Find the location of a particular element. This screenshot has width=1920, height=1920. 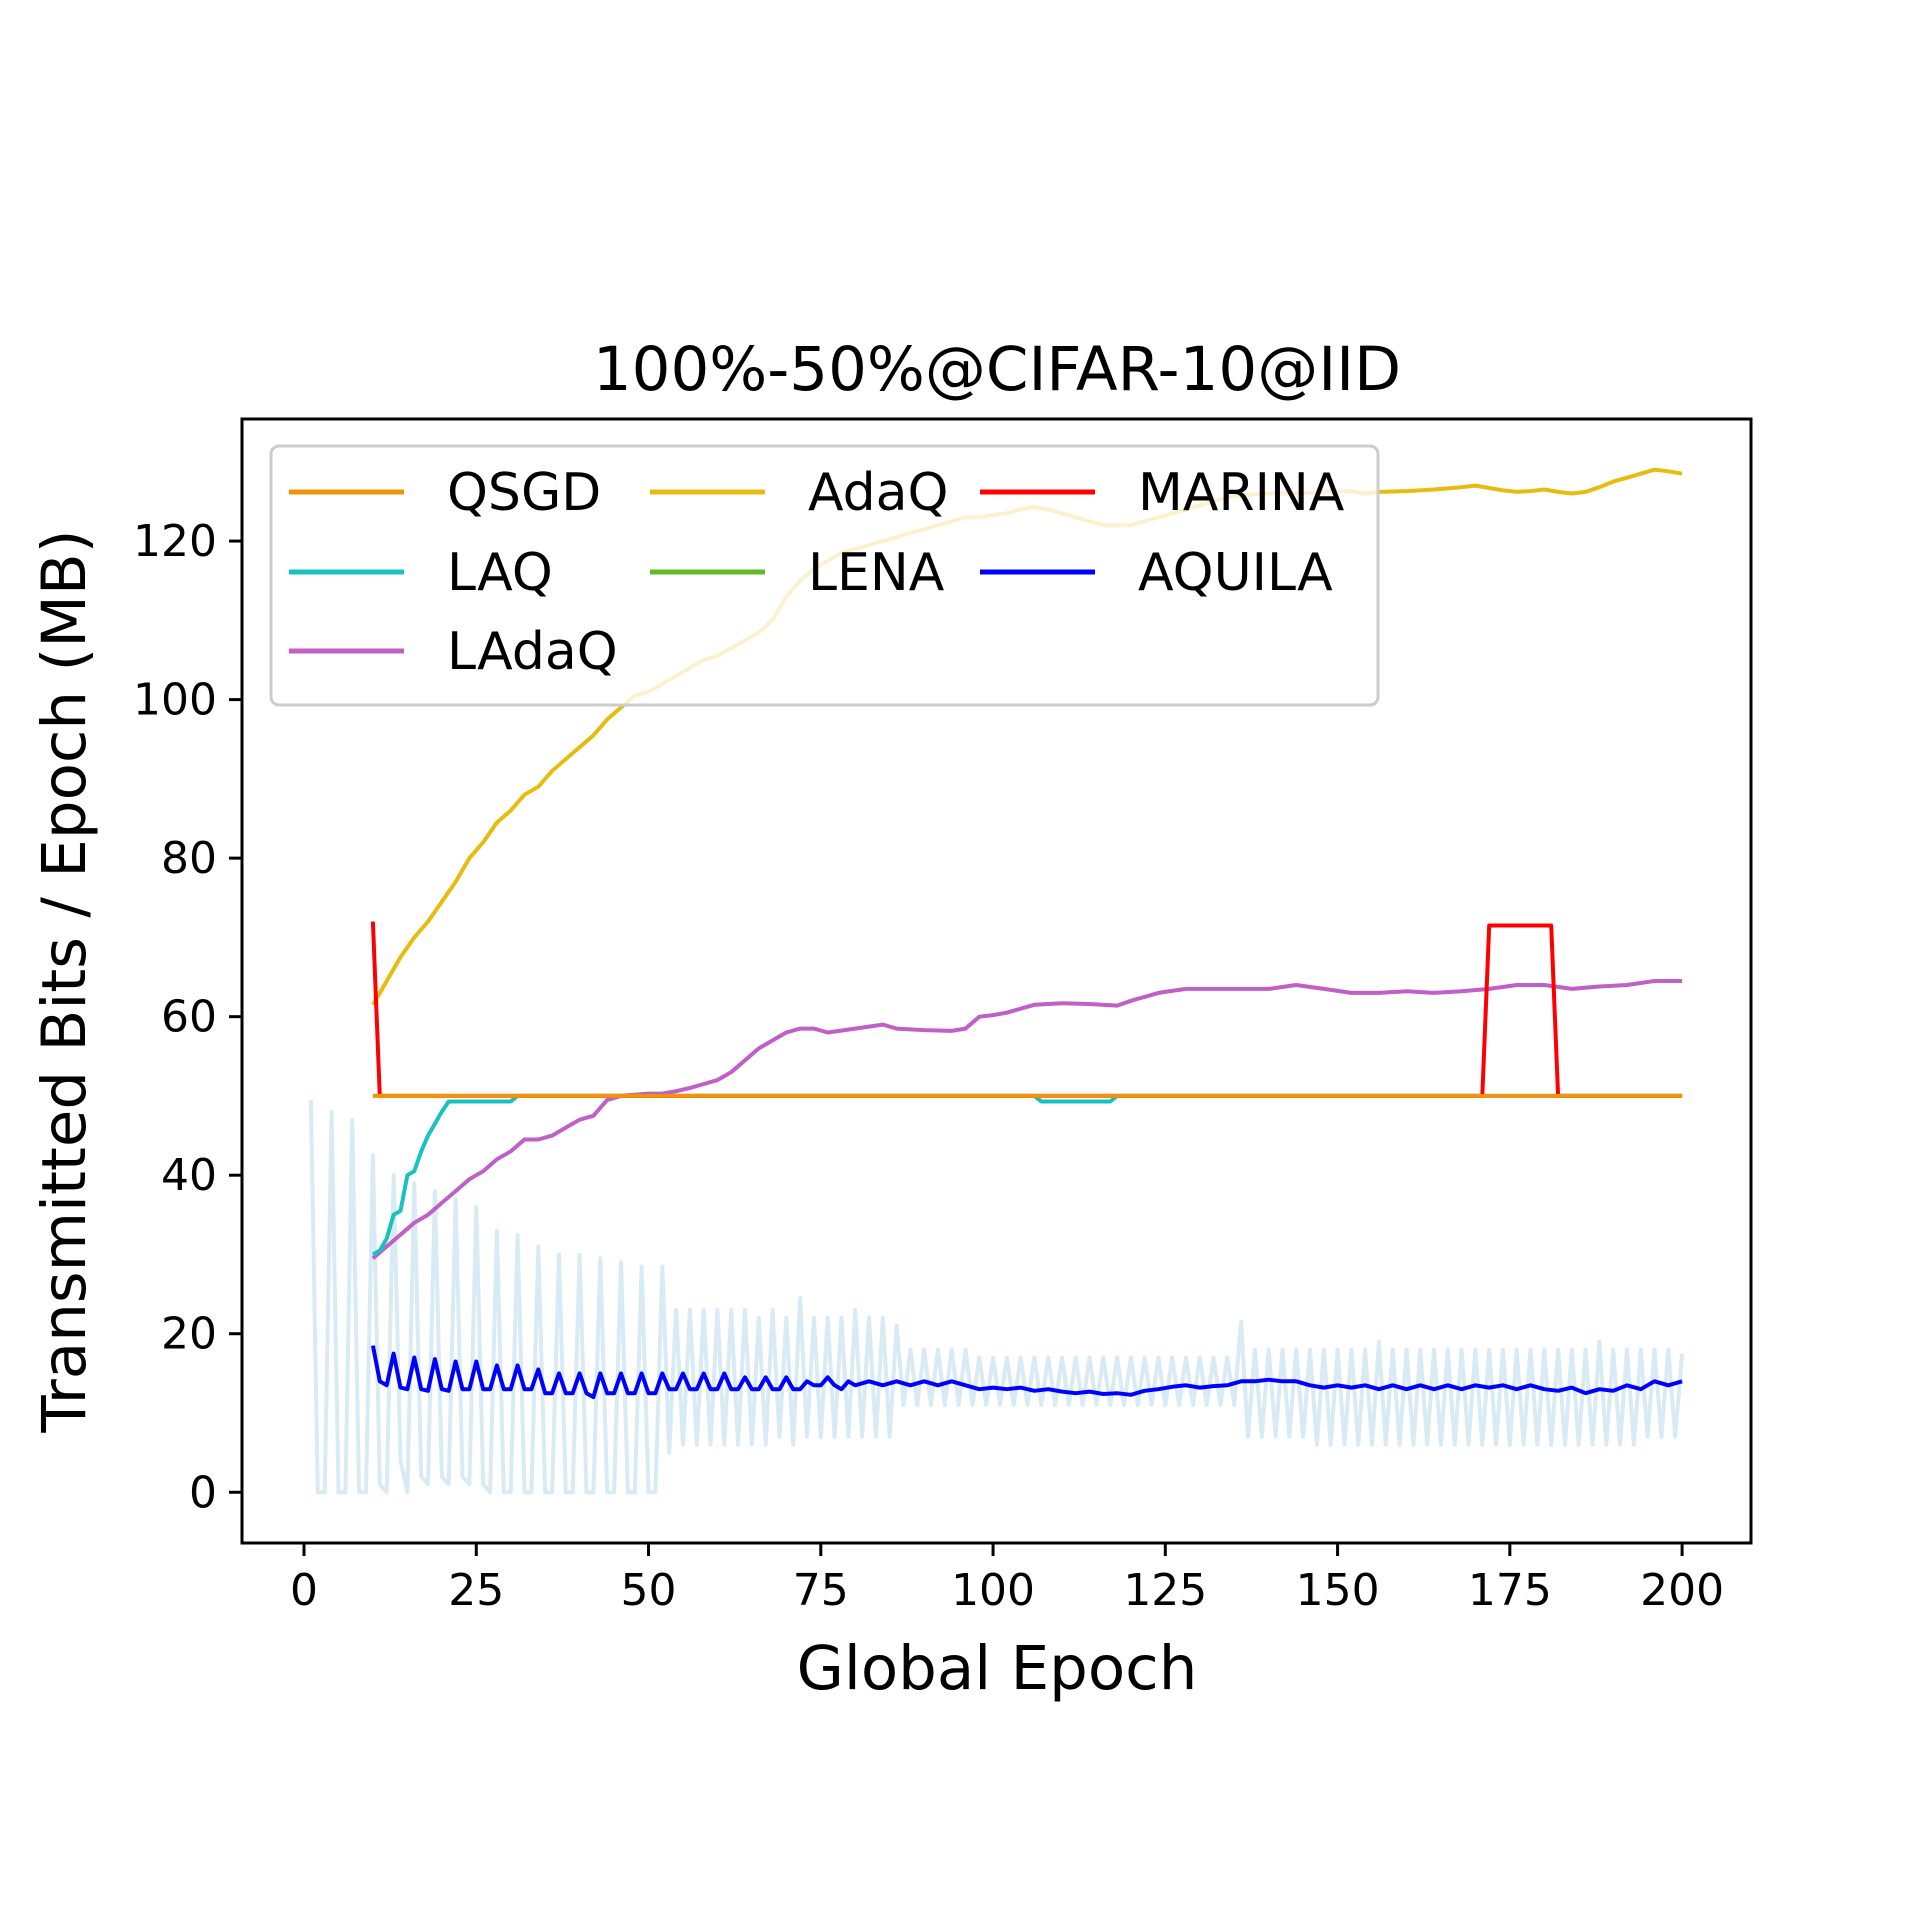

x-tick-label: 100 is located at coordinates (993, 1590).